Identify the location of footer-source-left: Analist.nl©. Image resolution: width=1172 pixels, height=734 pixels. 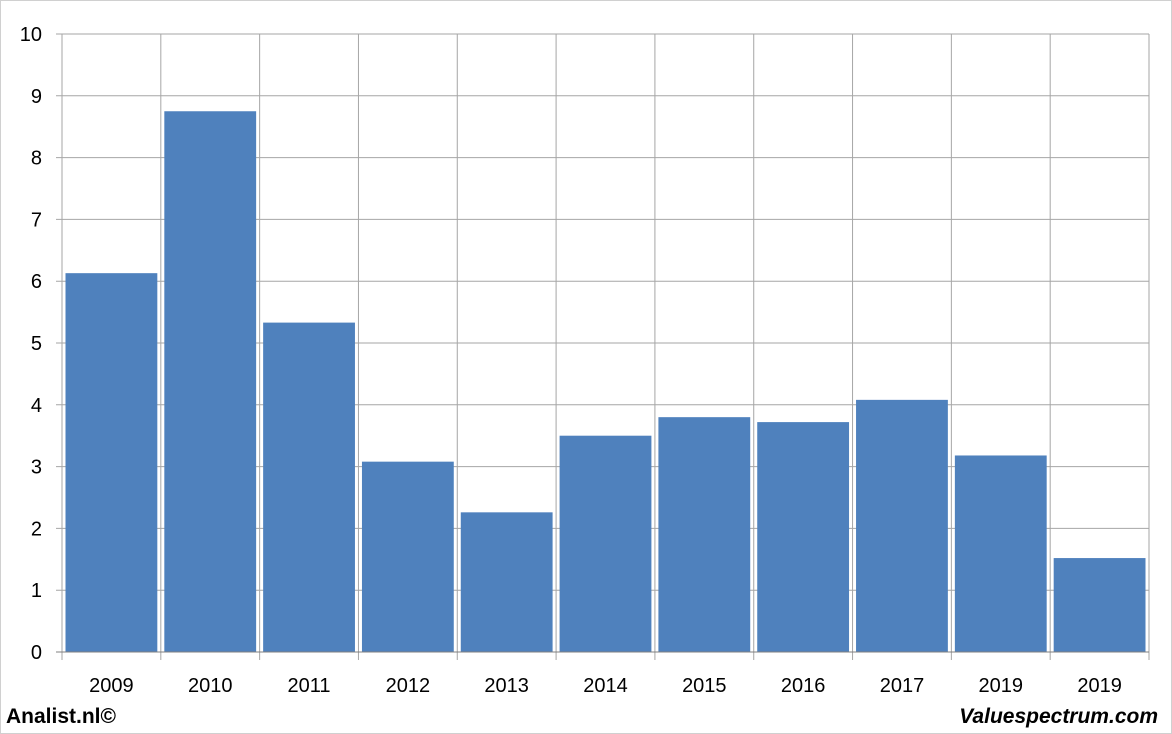
(61, 716).